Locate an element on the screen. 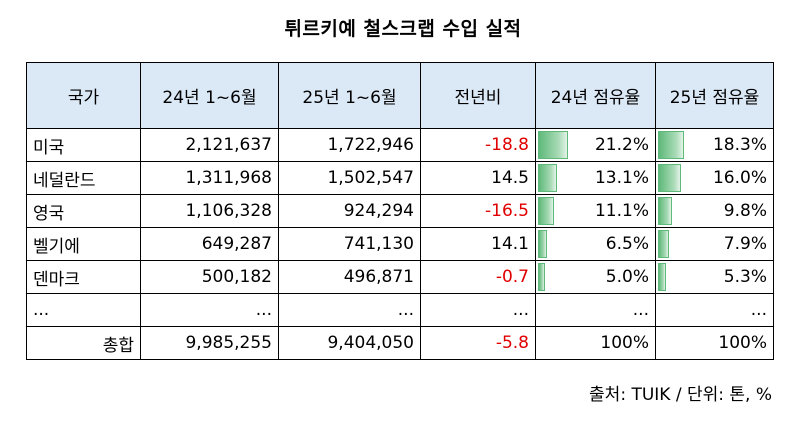 The width and height of the screenshot is (806, 425). share-24-cell: 13.1% is located at coordinates (595, 178).